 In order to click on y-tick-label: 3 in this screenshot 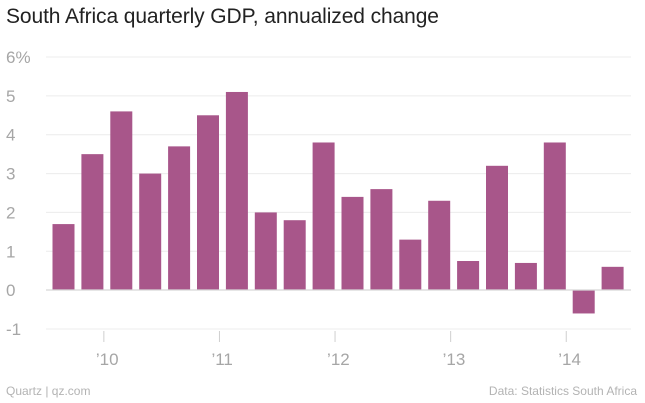, I will do `click(10, 174)`.